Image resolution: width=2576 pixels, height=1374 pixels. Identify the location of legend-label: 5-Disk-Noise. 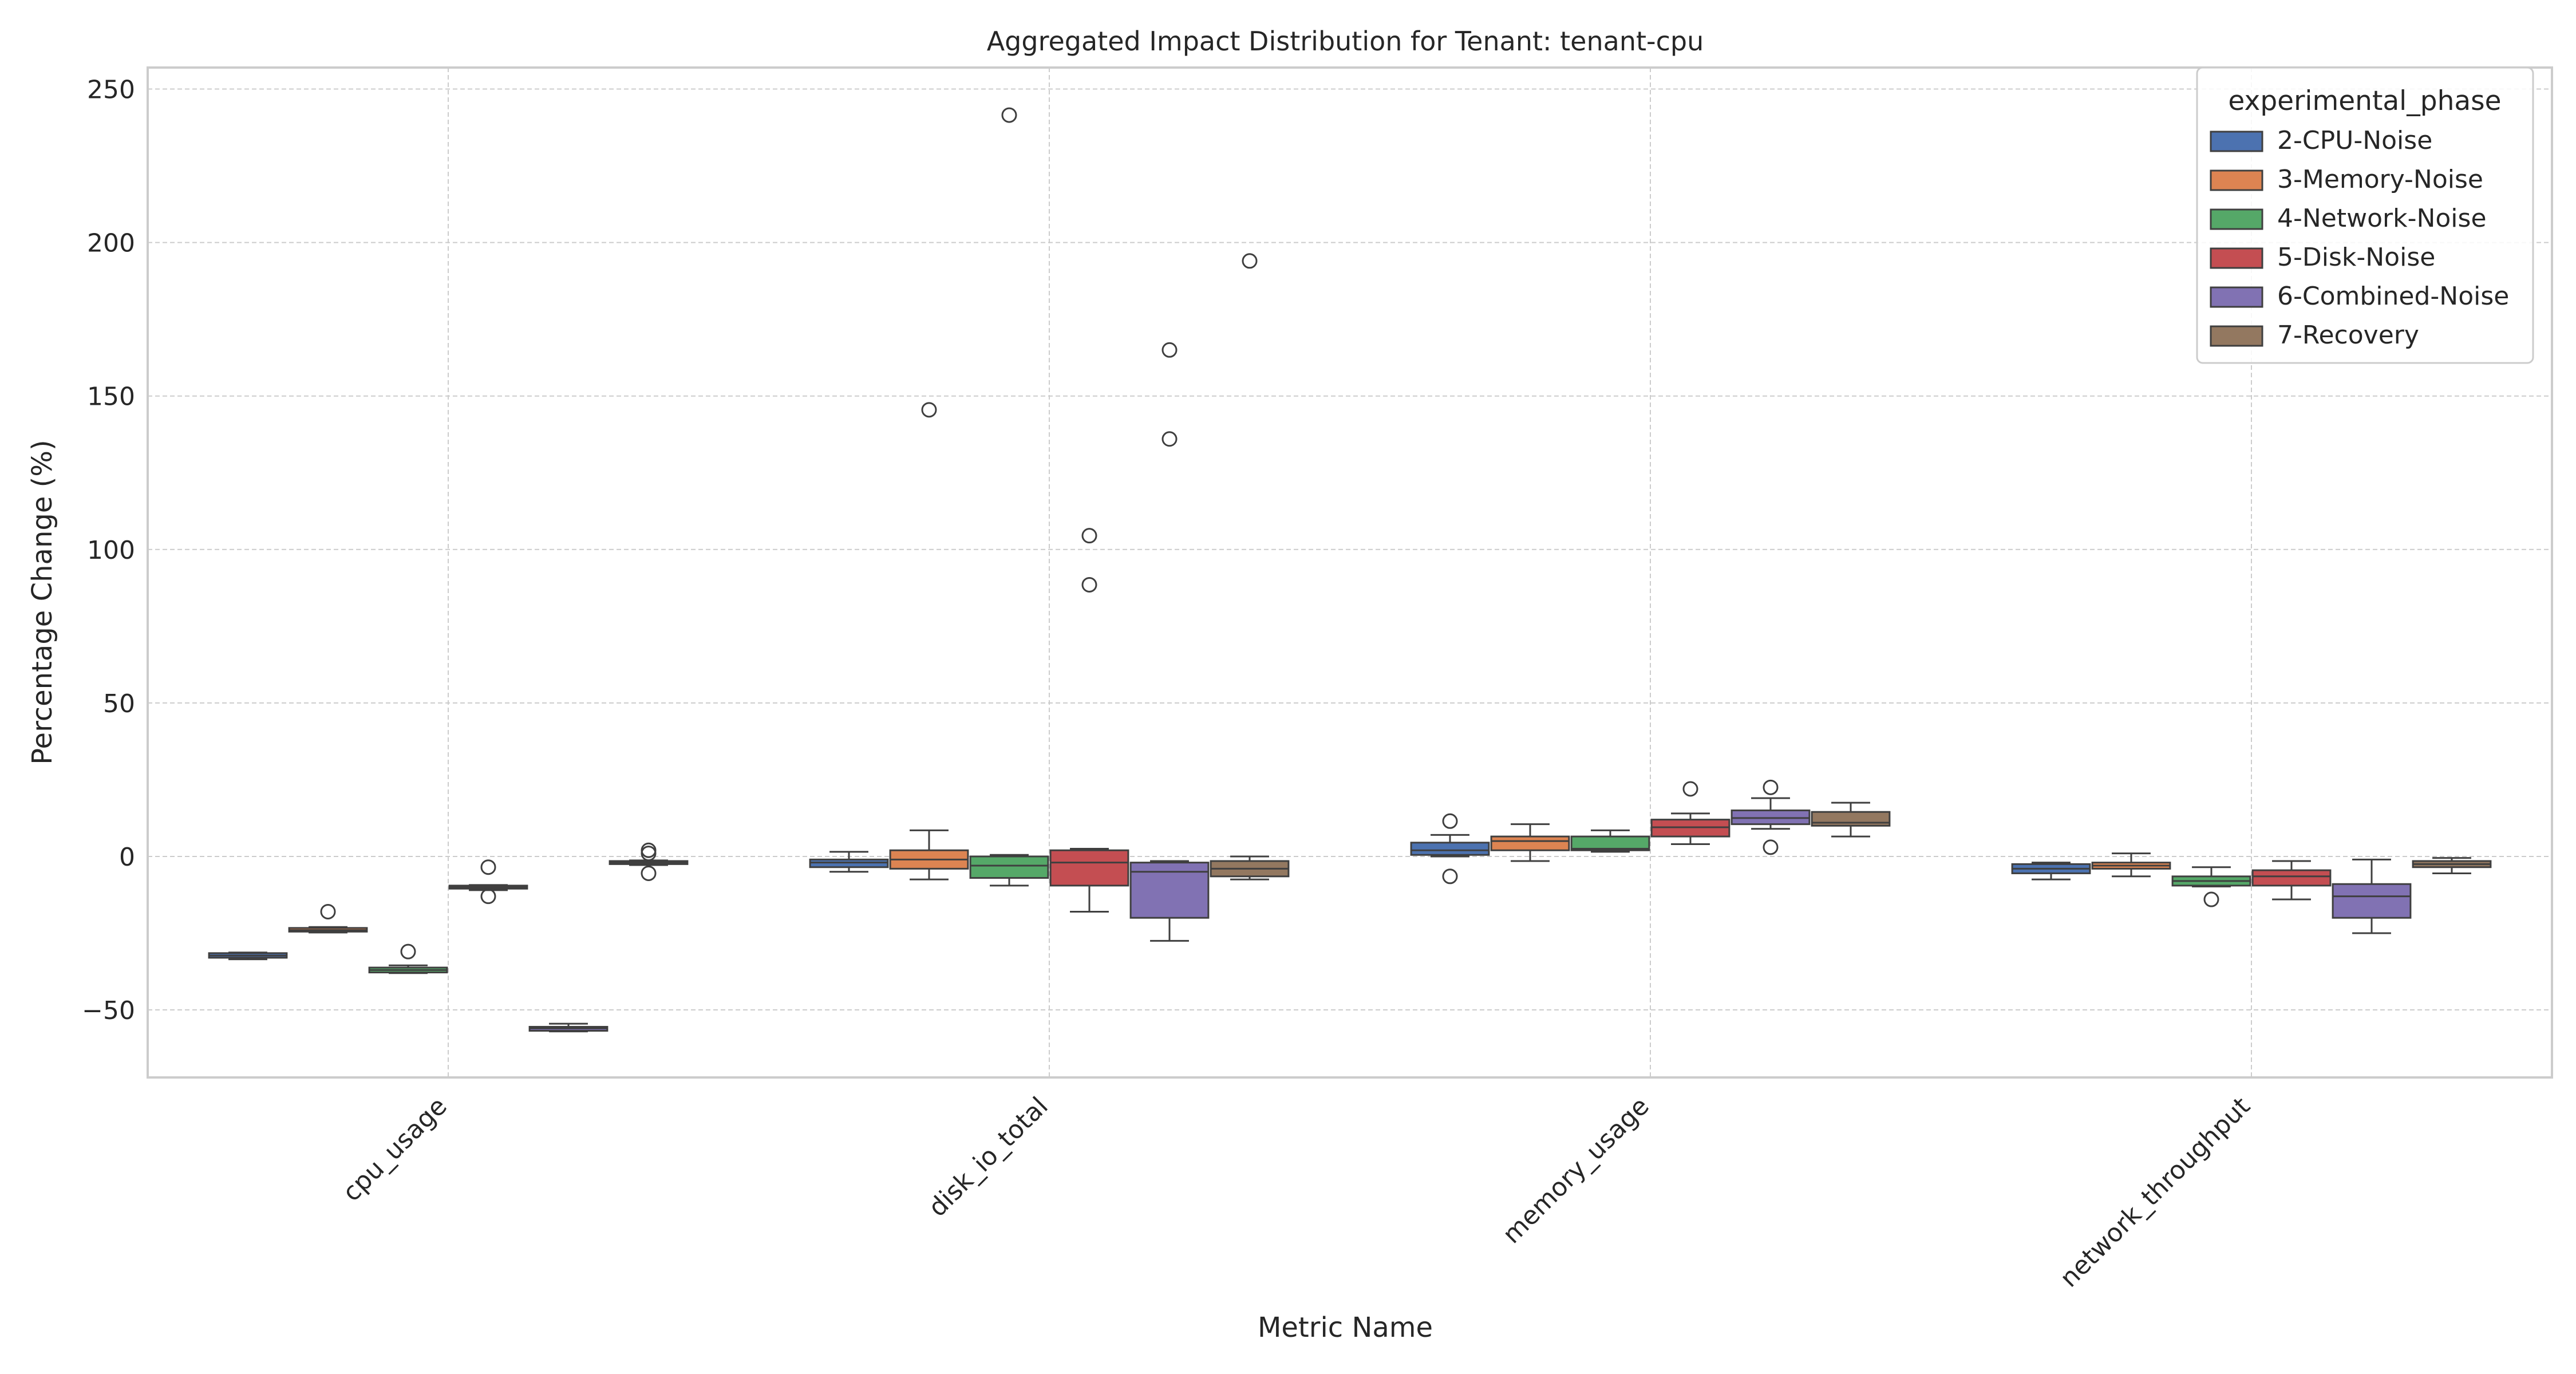
(2356, 257).